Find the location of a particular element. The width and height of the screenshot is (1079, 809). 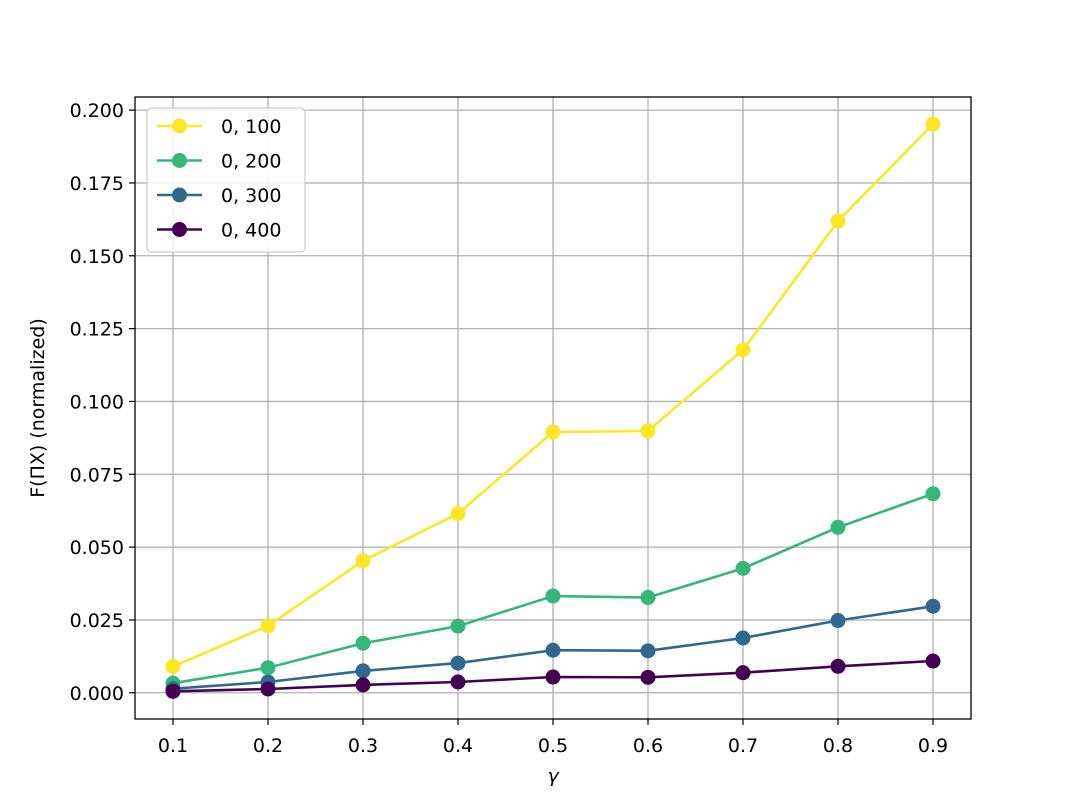

x-axis: 0.1 0.2 0.3 0.4 0.5 0.6 0.7 0.8 0.9 is located at coordinates (553, 738).